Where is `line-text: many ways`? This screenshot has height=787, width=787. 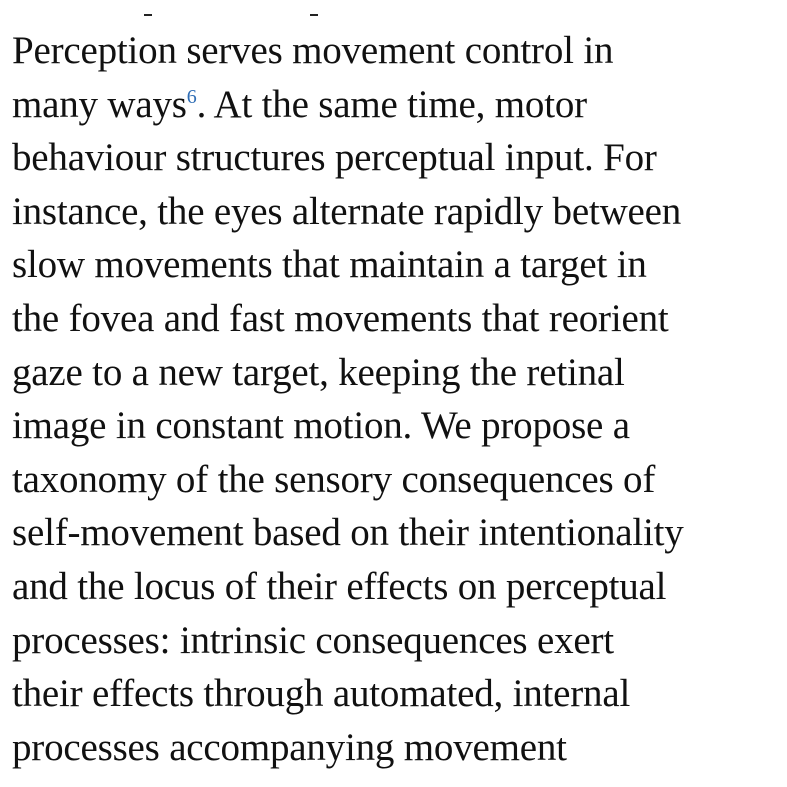
line-text: many ways is located at coordinates (99, 104).